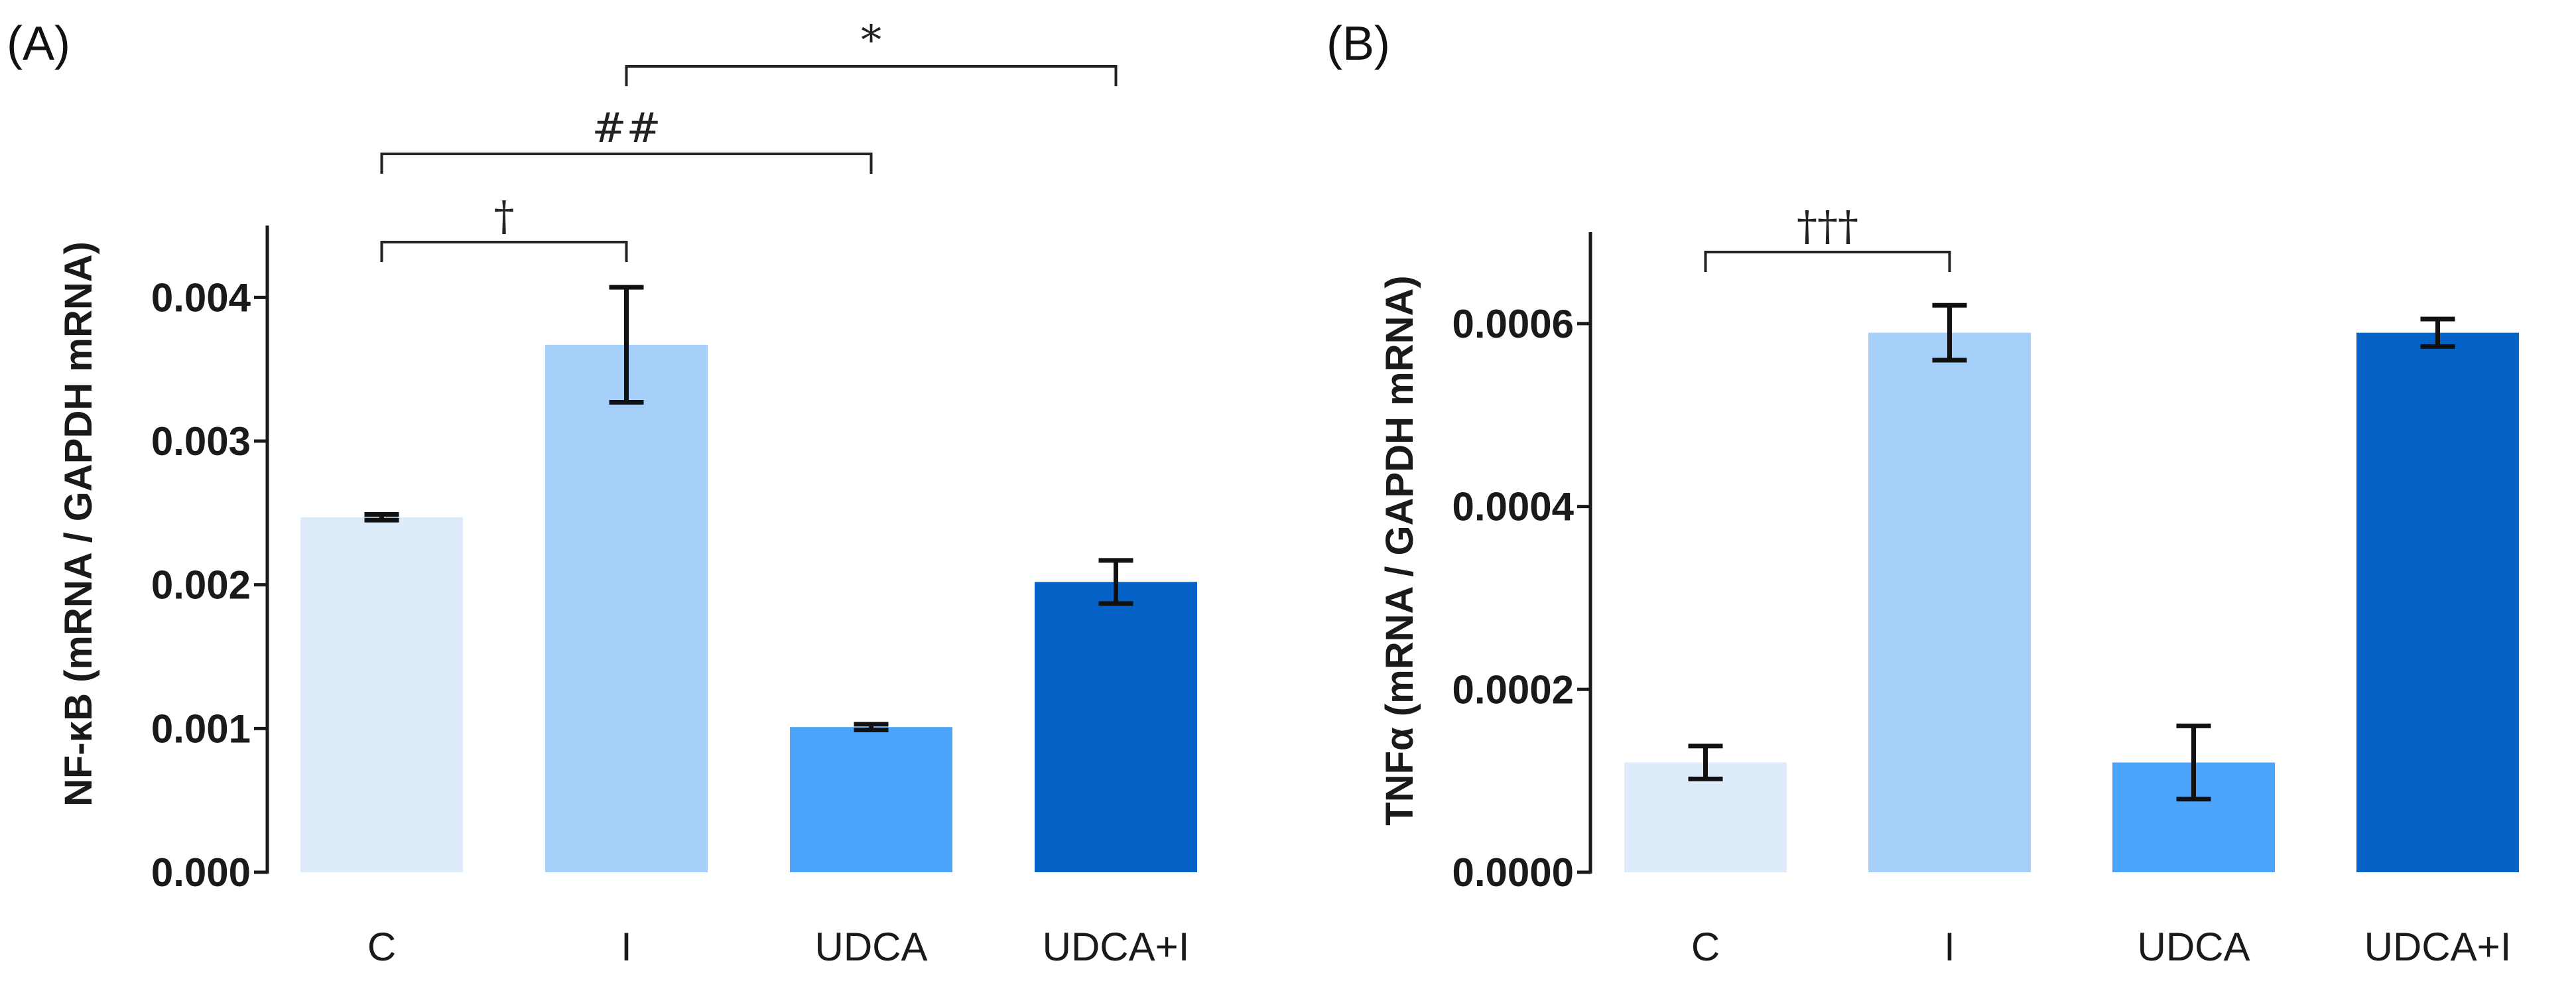 The image size is (2576, 983). What do you see at coordinates (2438, 947) in the screenshot?
I see `panel-b-category-label: UDCA+I` at bounding box center [2438, 947].